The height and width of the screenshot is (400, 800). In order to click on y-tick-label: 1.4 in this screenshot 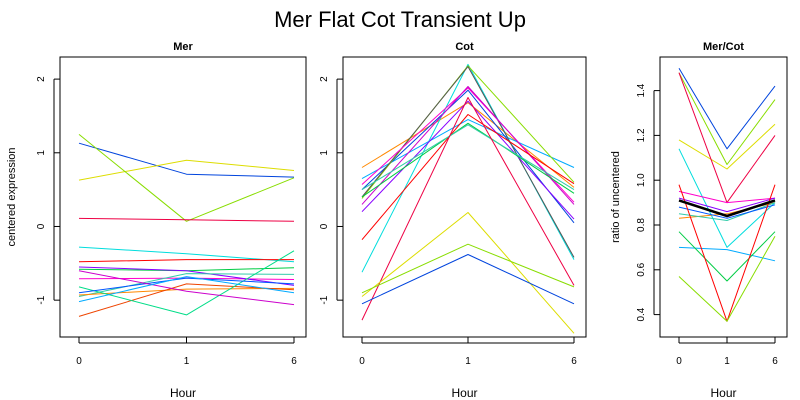, I will do `click(641, 90)`.